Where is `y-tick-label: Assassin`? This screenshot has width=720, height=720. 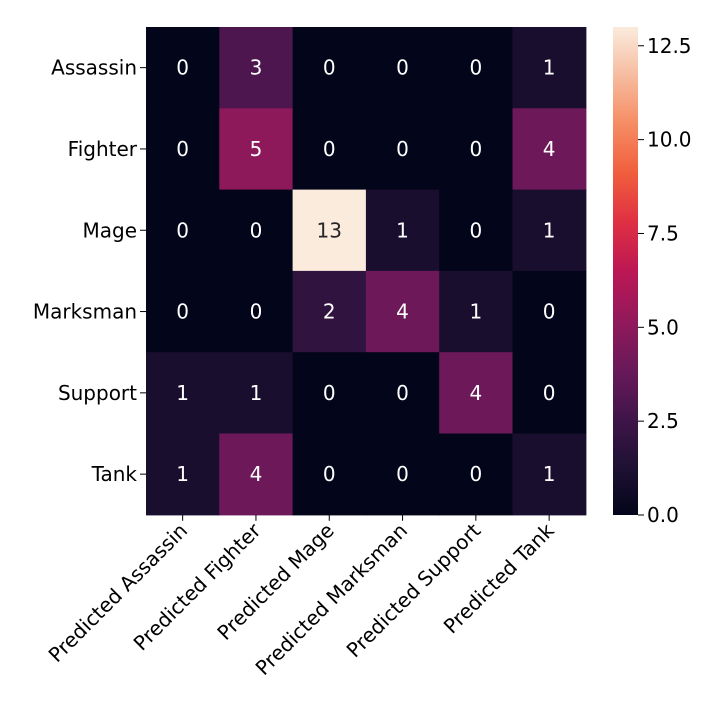
y-tick-label: Assassin is located at coordinates (94, 68).